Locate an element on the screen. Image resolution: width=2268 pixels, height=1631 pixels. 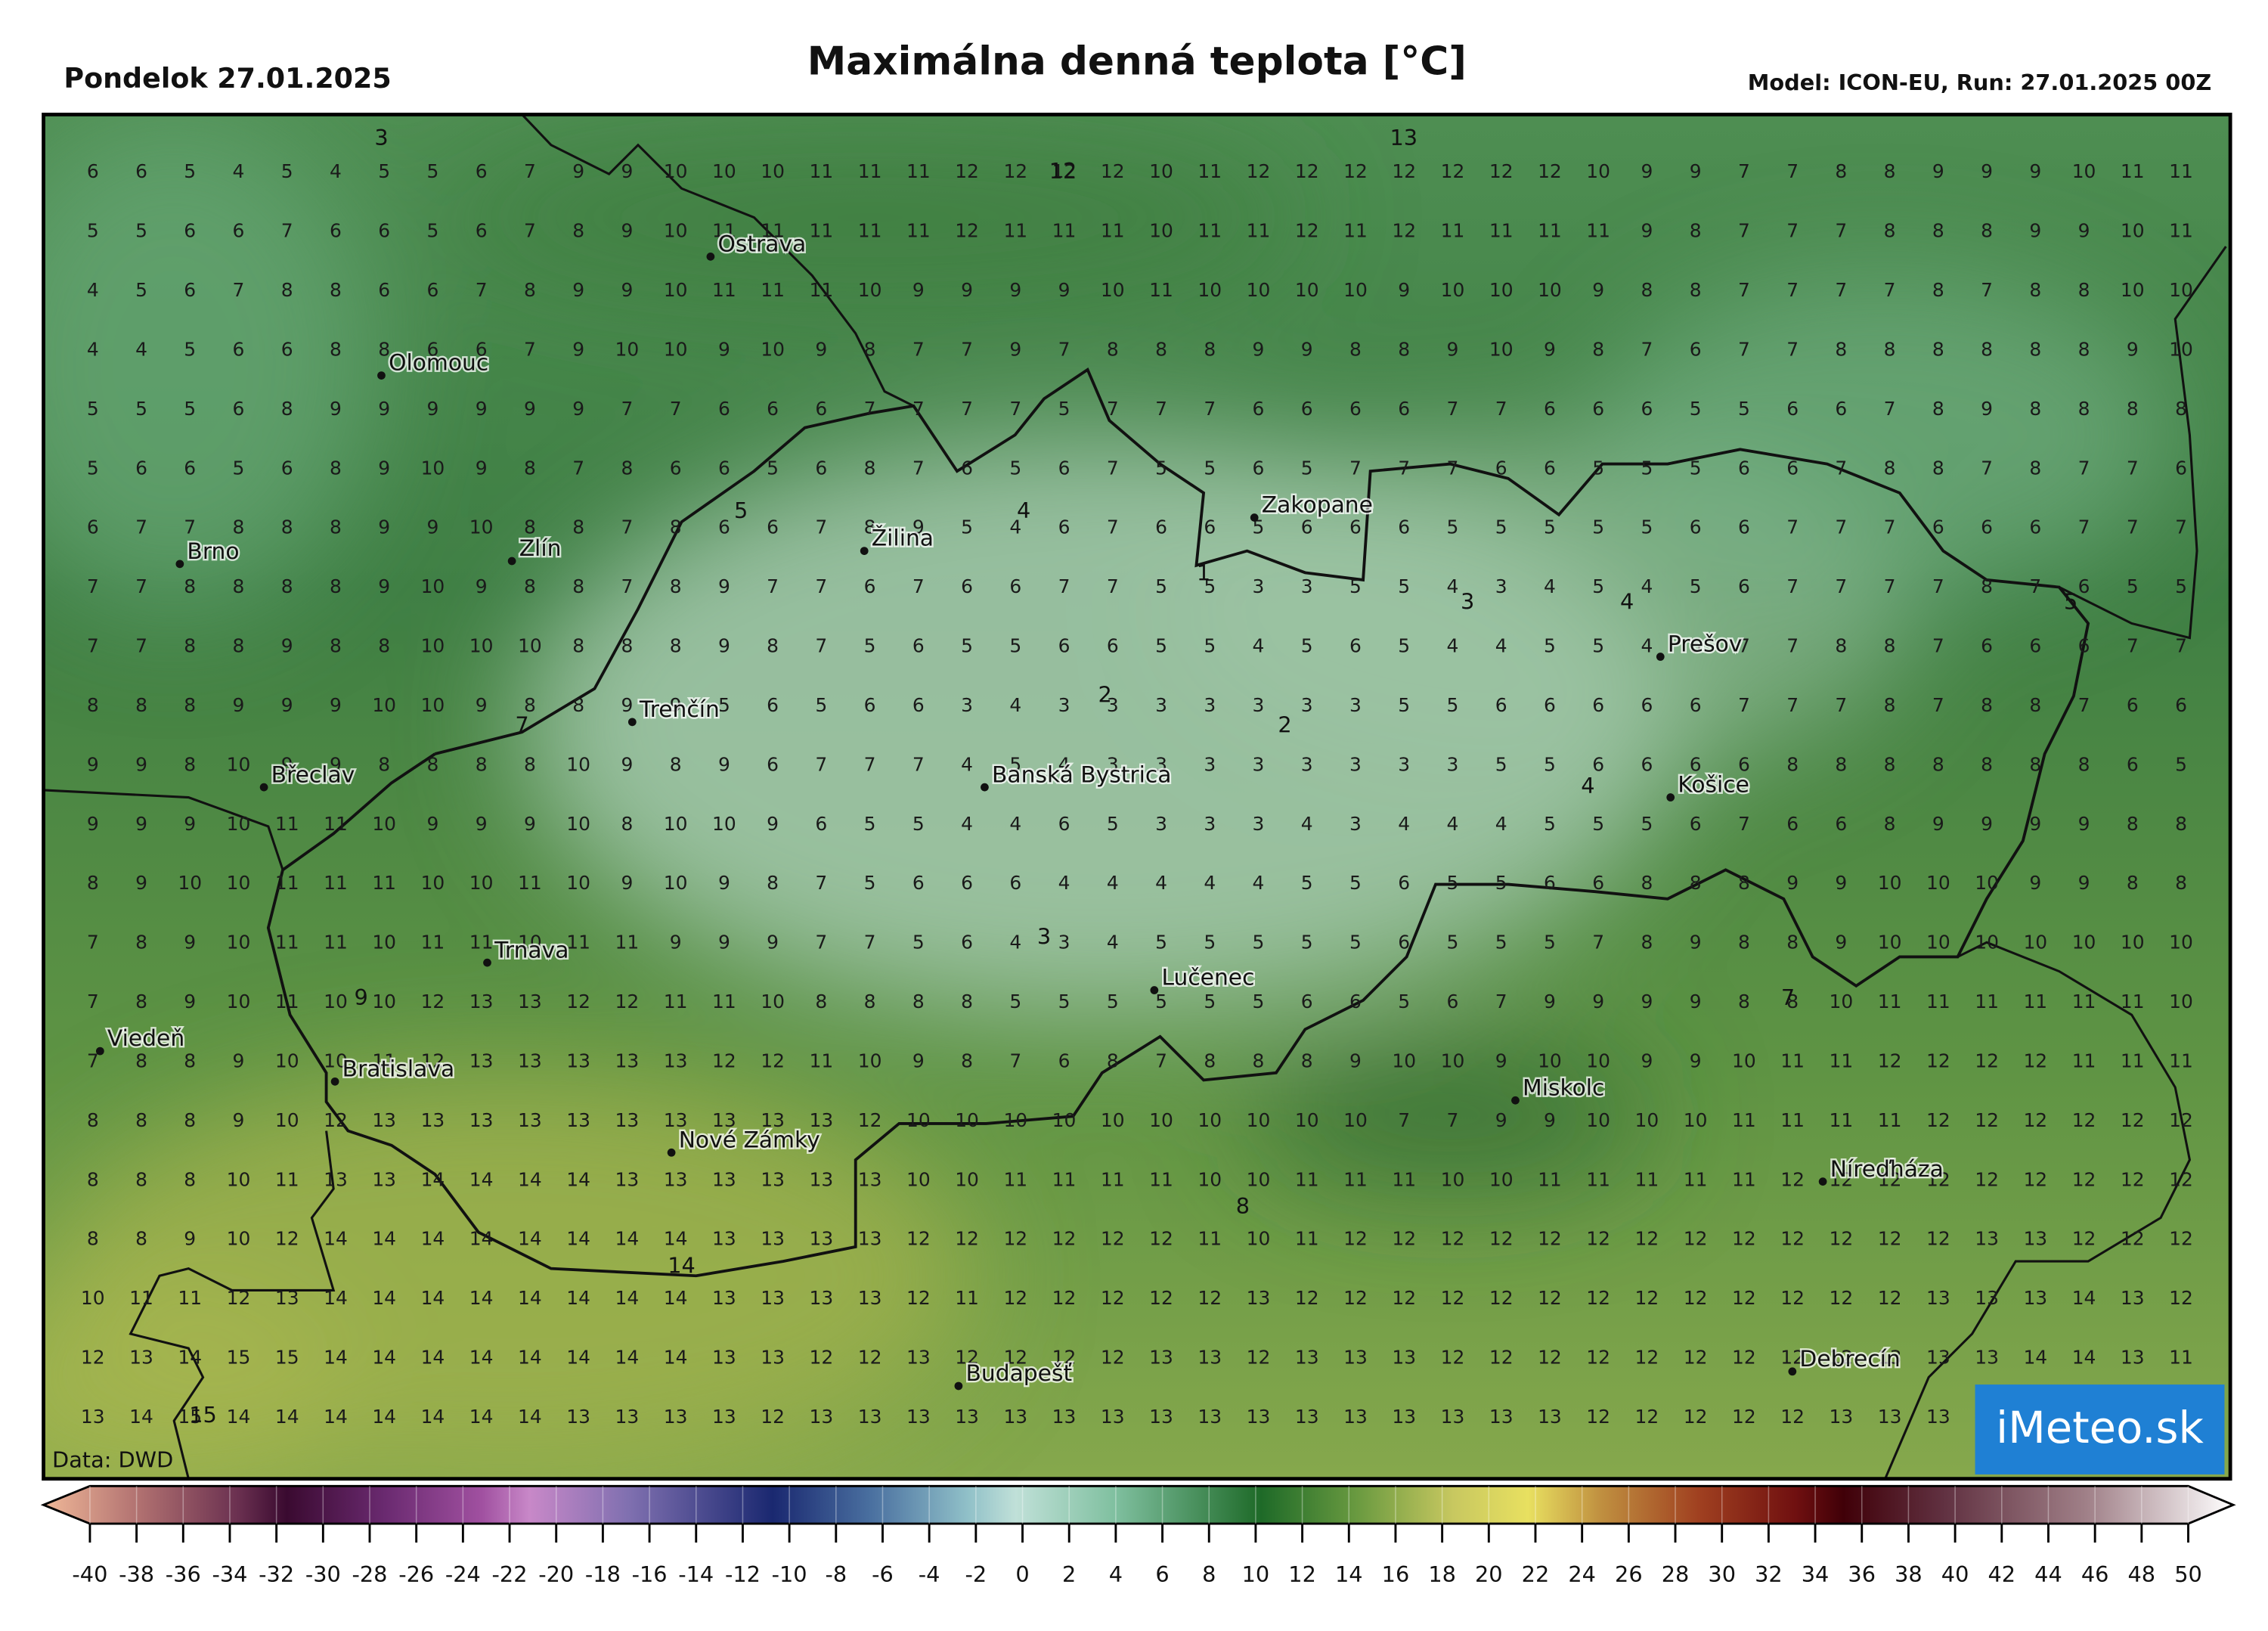
date: Pondelok 27.01.2025 is located at coordinates (227, 78).